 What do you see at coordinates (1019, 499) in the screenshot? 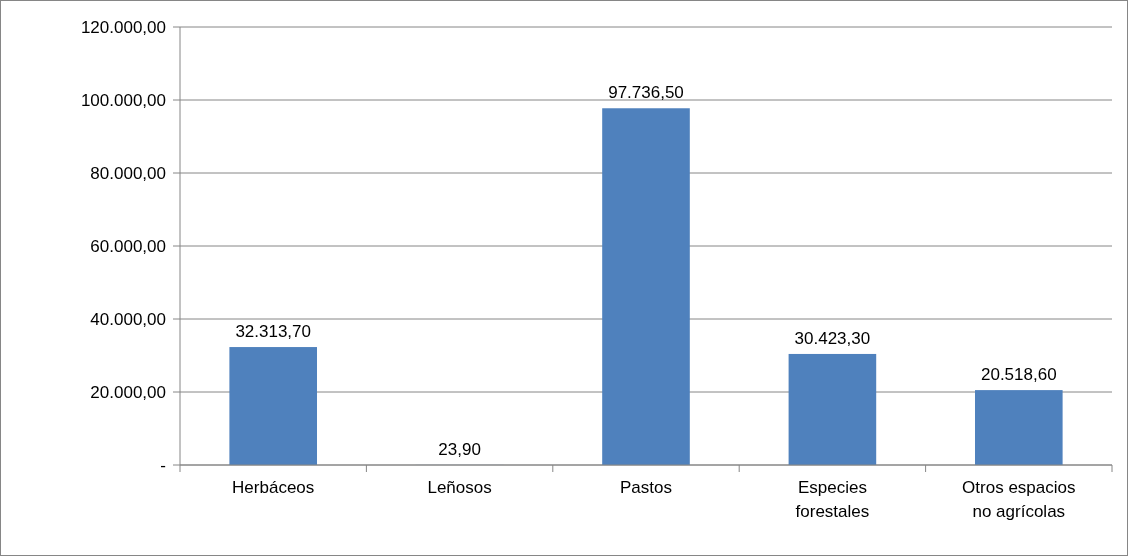
I see `x-tick-label: Otros espacios no agrícolas` at bounding box center [1019, 499].